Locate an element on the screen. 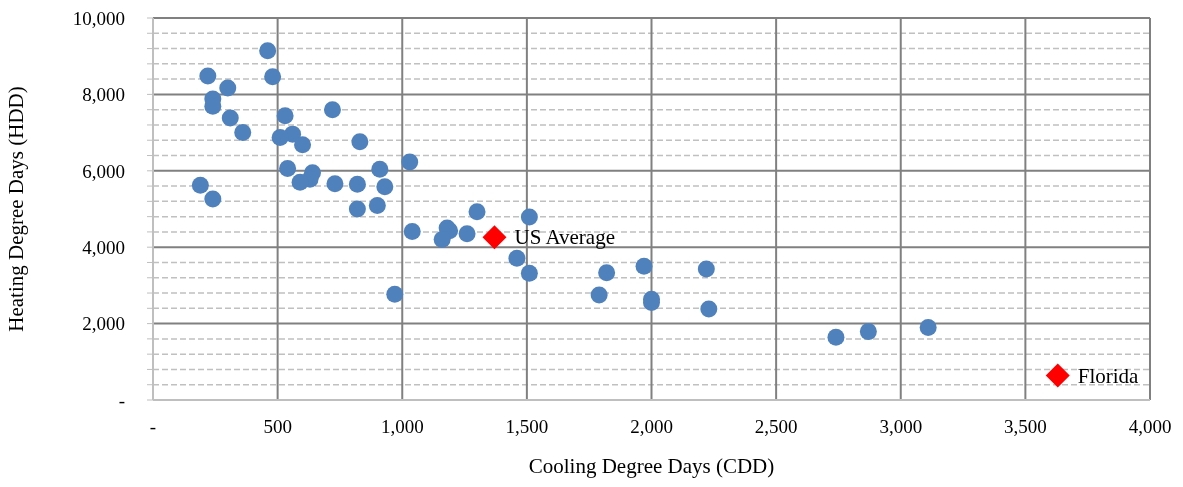  y-tick-label: 4,000 is located at coordinates (103, 247).